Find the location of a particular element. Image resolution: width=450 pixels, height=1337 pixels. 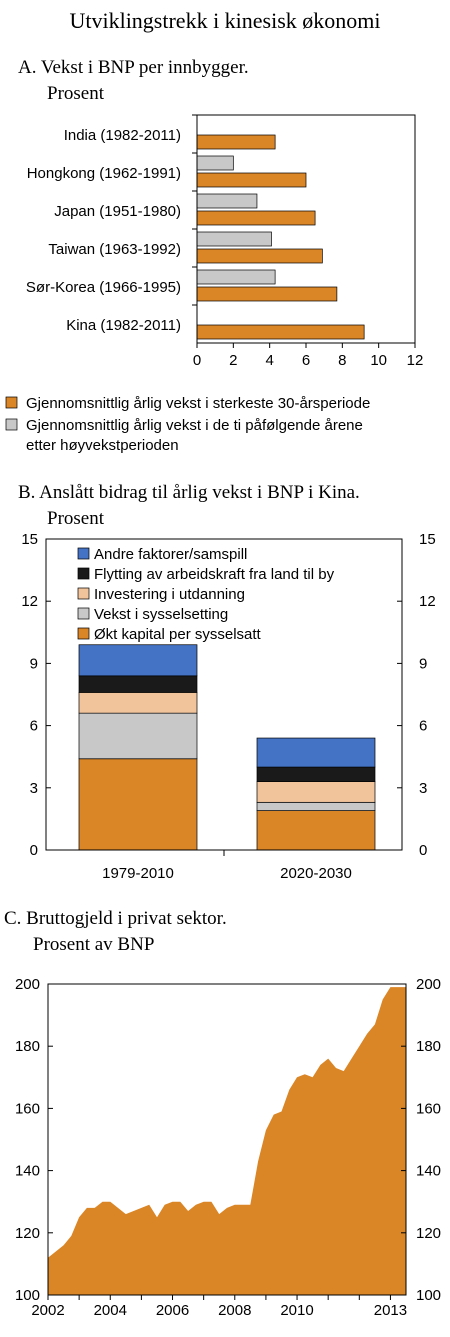

panel-a-title-line1: A. Vekst i BNP per innbygger. is located at coordinates (133, 67).